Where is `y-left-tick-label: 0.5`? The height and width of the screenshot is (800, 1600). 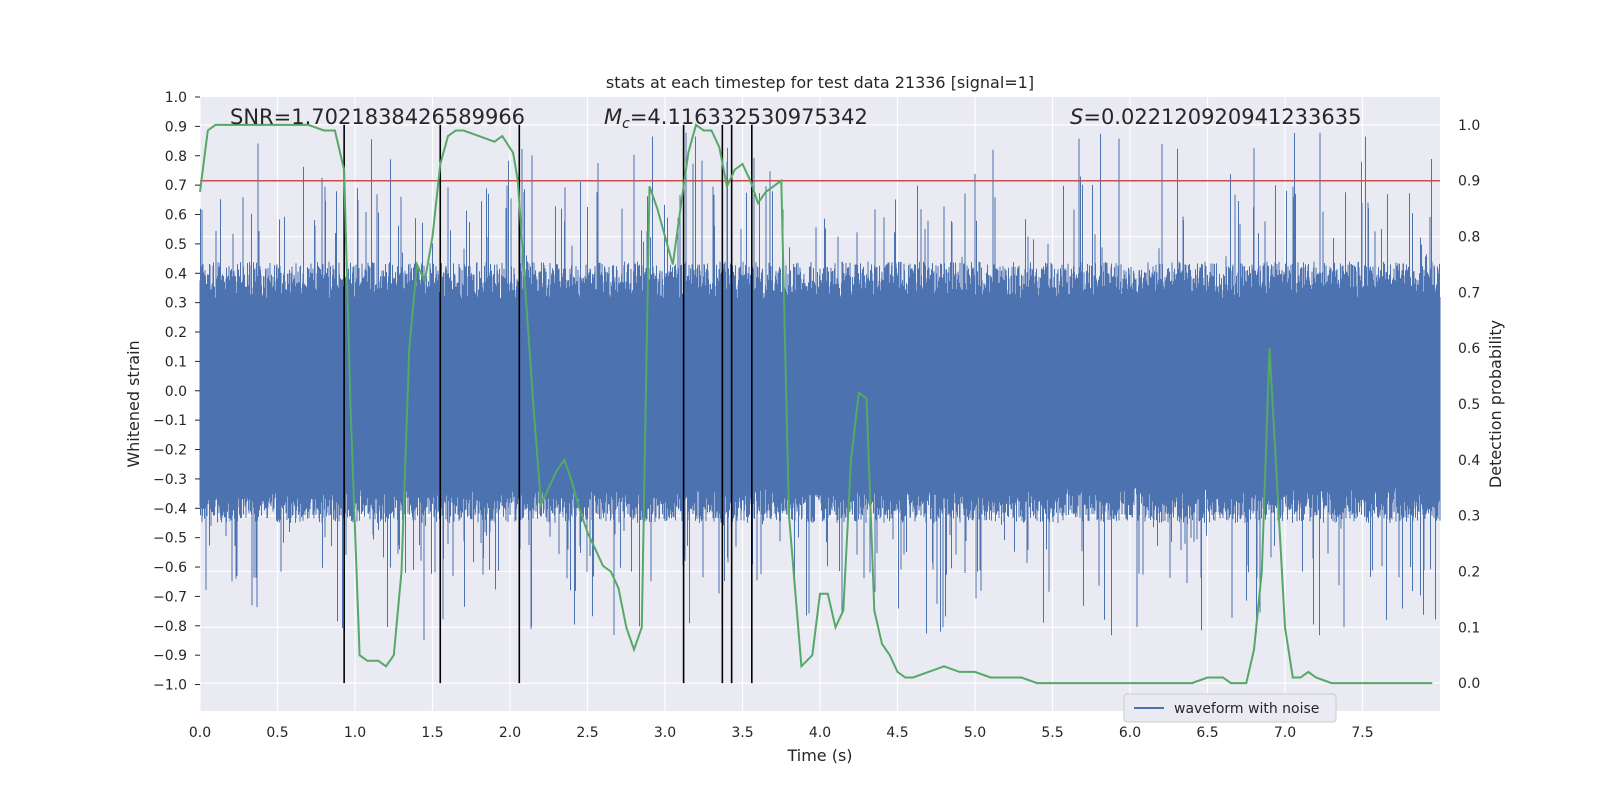 y-left-tick-label: 0.5 is located at coordinates (176, 245).